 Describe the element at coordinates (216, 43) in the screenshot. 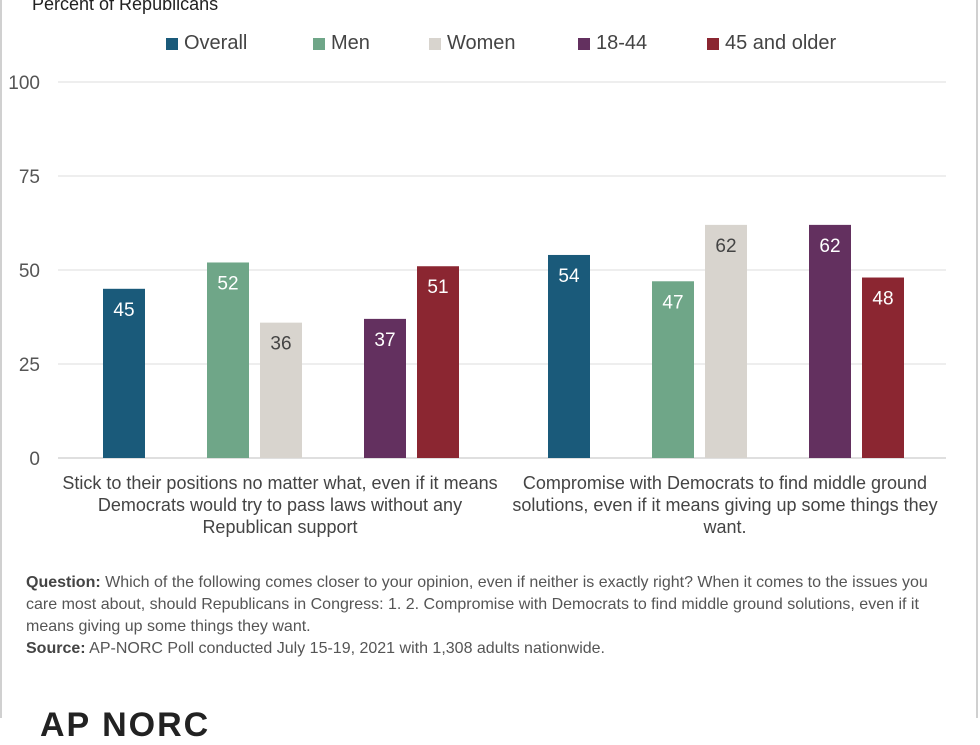

I see `legend-label-overall: Overall` at that location.